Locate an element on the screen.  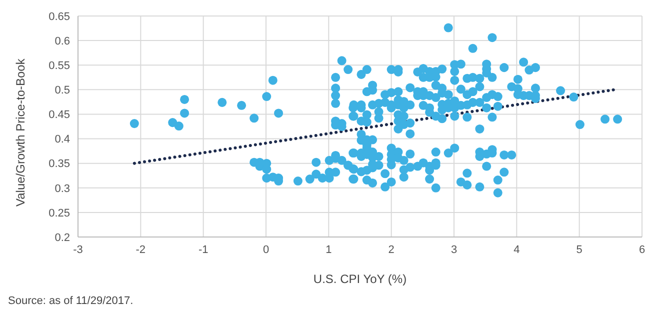
y-tick-label: 0.3 is located at coordinates (62, 188).